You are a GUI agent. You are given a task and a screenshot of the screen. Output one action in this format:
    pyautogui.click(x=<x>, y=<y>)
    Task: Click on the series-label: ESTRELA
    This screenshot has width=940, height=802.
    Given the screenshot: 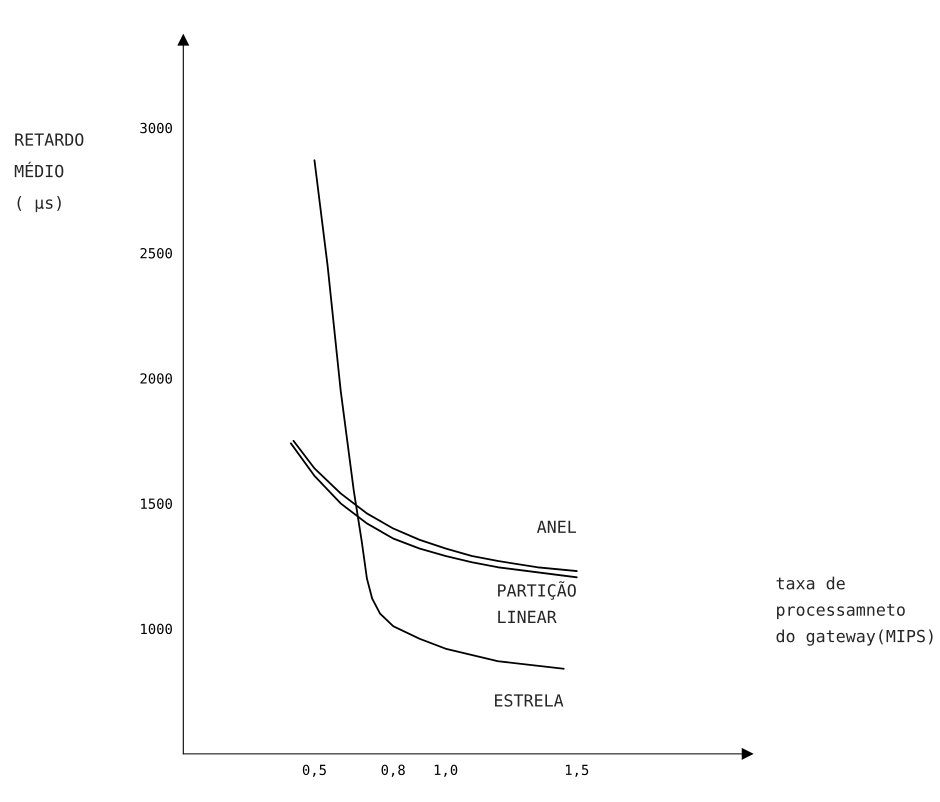 What is the action you would take?
    pyautogui.click(x=529, y=700)
    